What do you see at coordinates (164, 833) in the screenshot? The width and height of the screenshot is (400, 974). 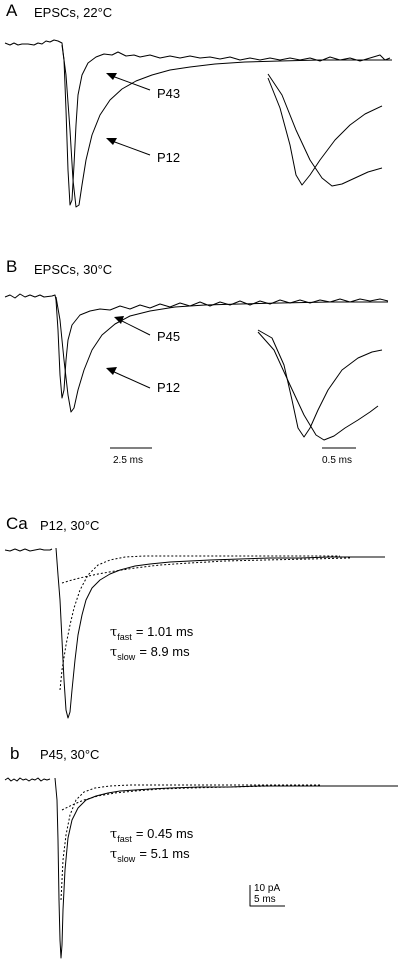 I see `tau-fast-value: = 0.45 ms` at bounding box center [164, 833].